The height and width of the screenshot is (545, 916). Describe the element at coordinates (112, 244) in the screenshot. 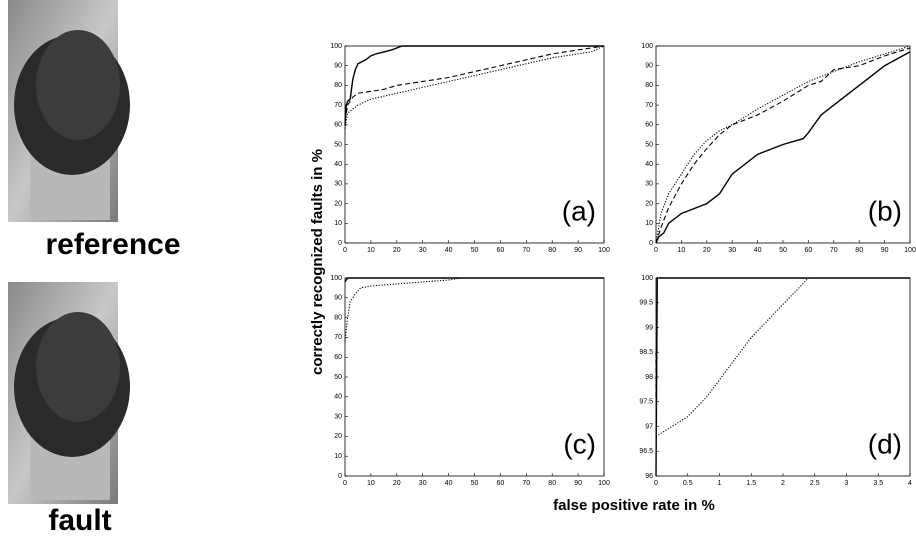

I see `image-label: reference` at that location.